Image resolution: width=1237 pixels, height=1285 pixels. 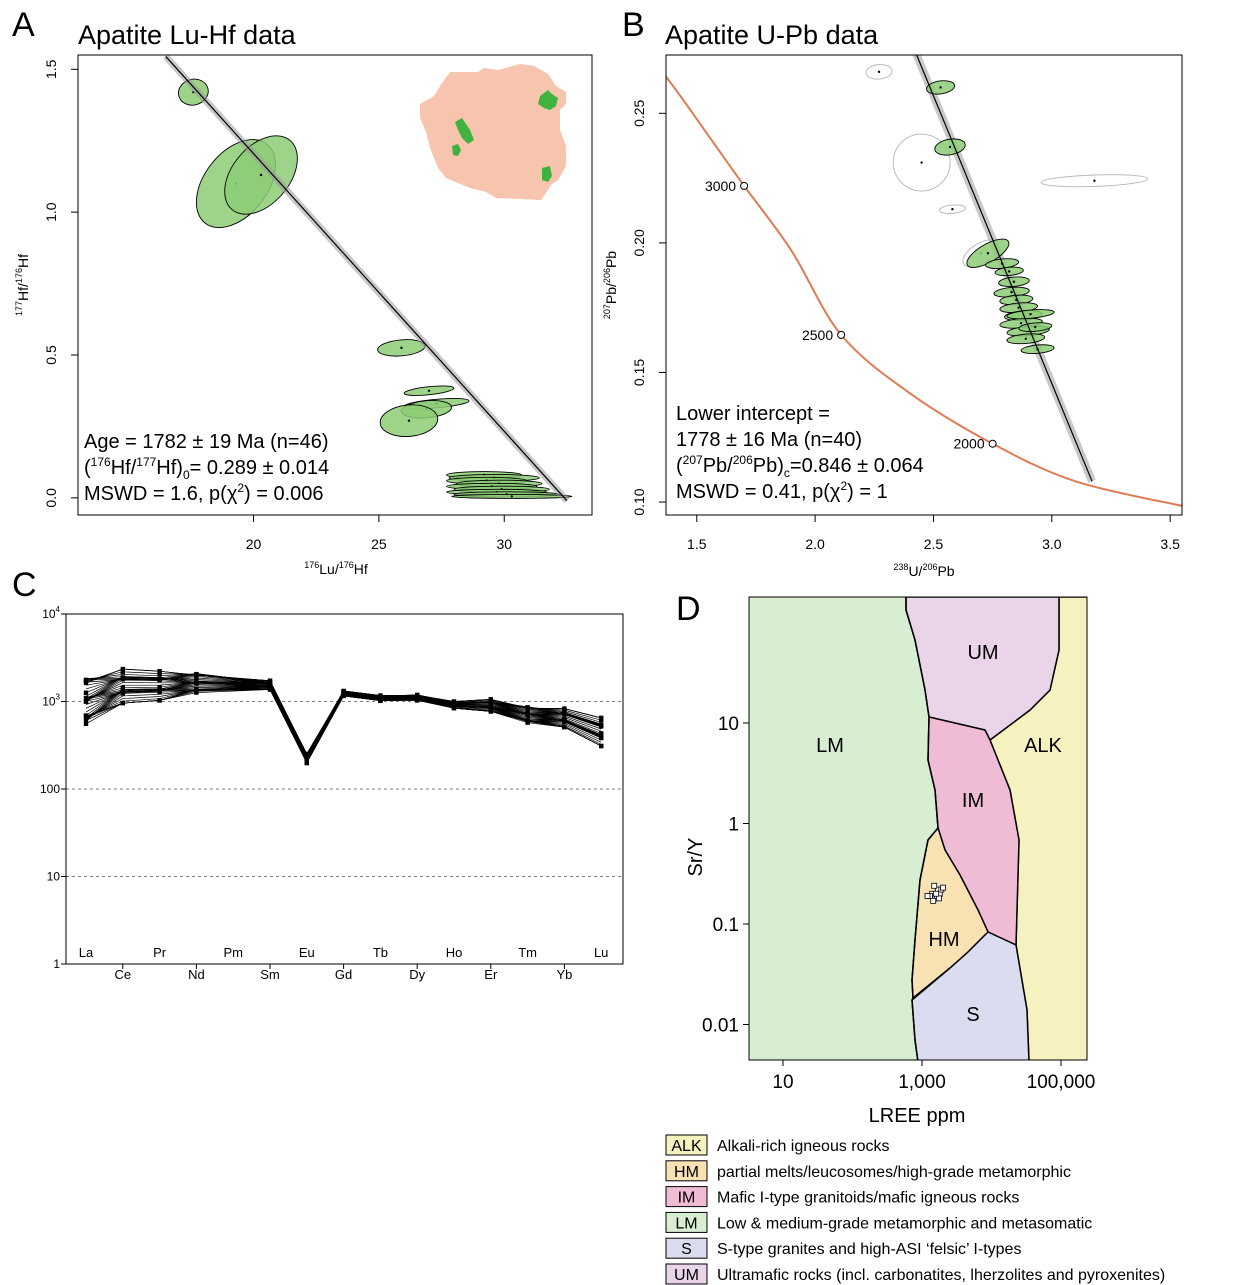 What do you see at coordinates (686, 1172) in the screenshot?
I see `legend-code: HM` at bounding box center [686, 1172].